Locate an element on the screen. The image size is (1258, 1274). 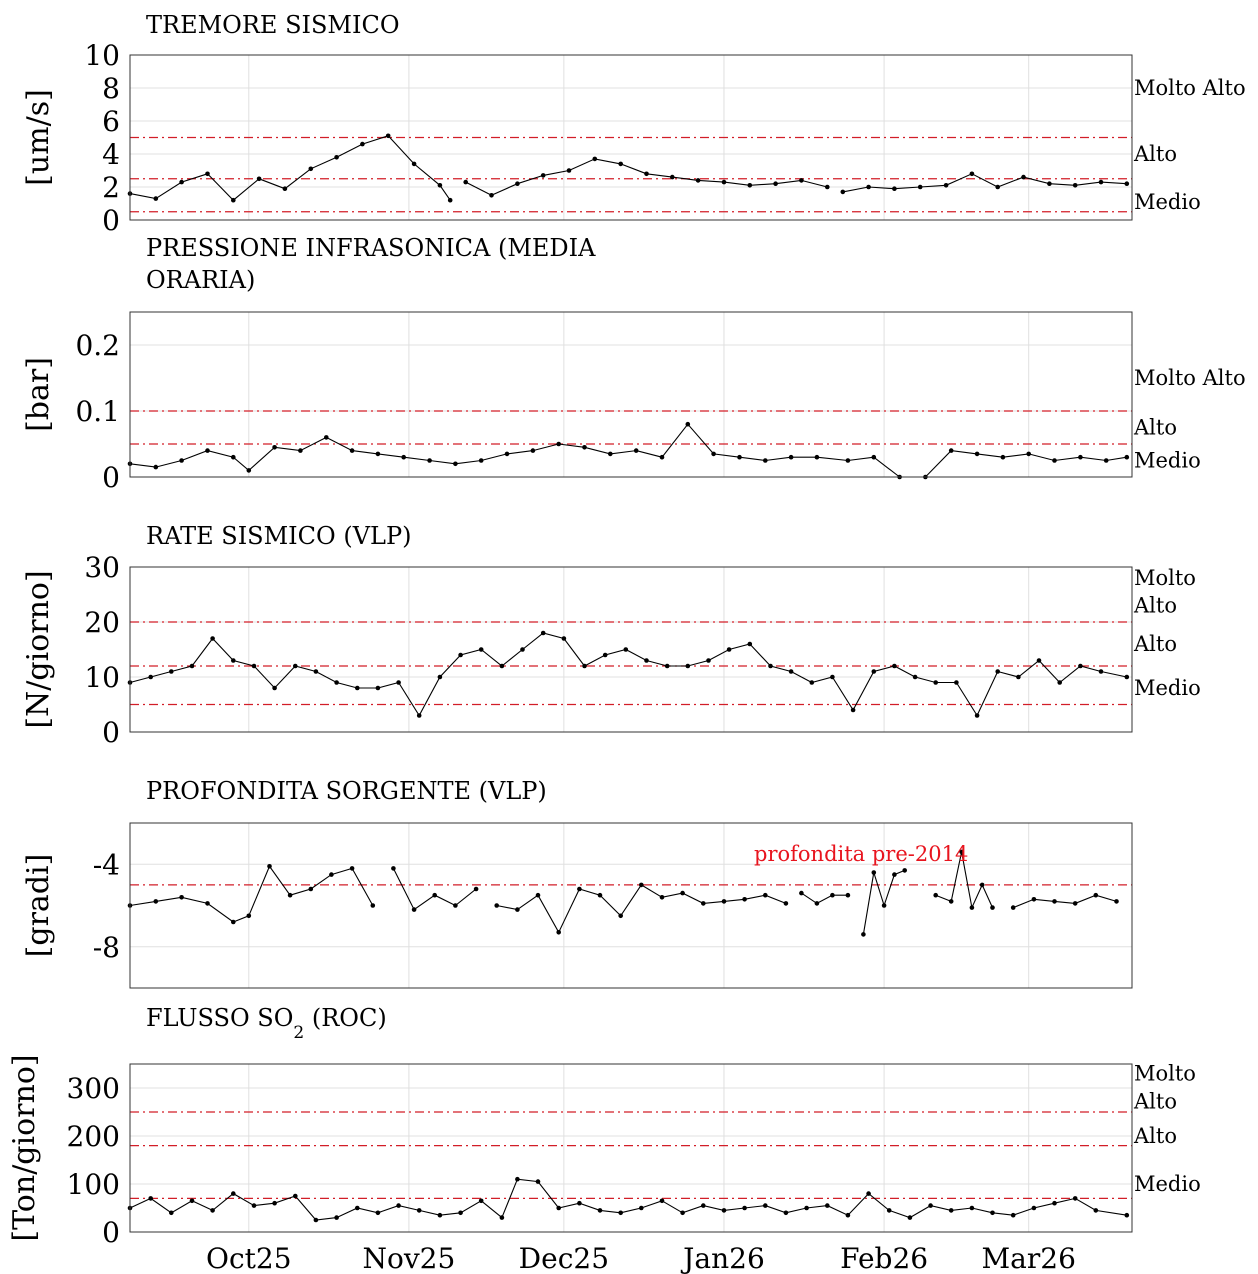
x-tick-label: Feb26 is located at coordinates (884, 1258).